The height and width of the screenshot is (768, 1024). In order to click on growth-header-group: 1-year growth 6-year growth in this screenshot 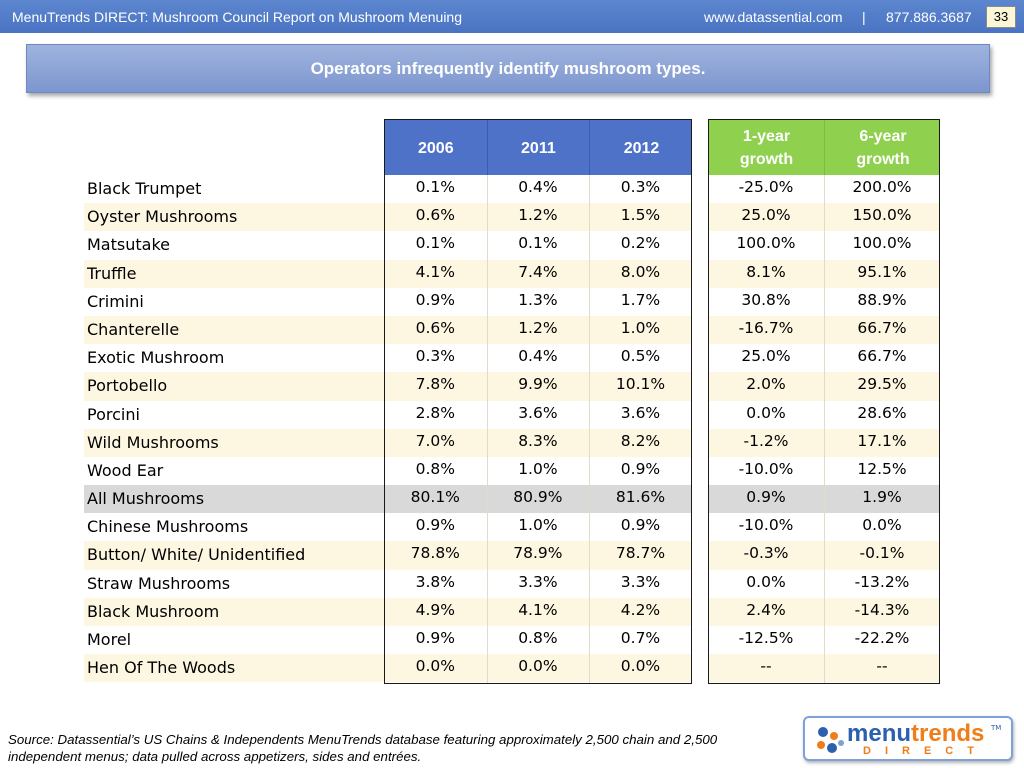, I will do `click(824, 147)`.